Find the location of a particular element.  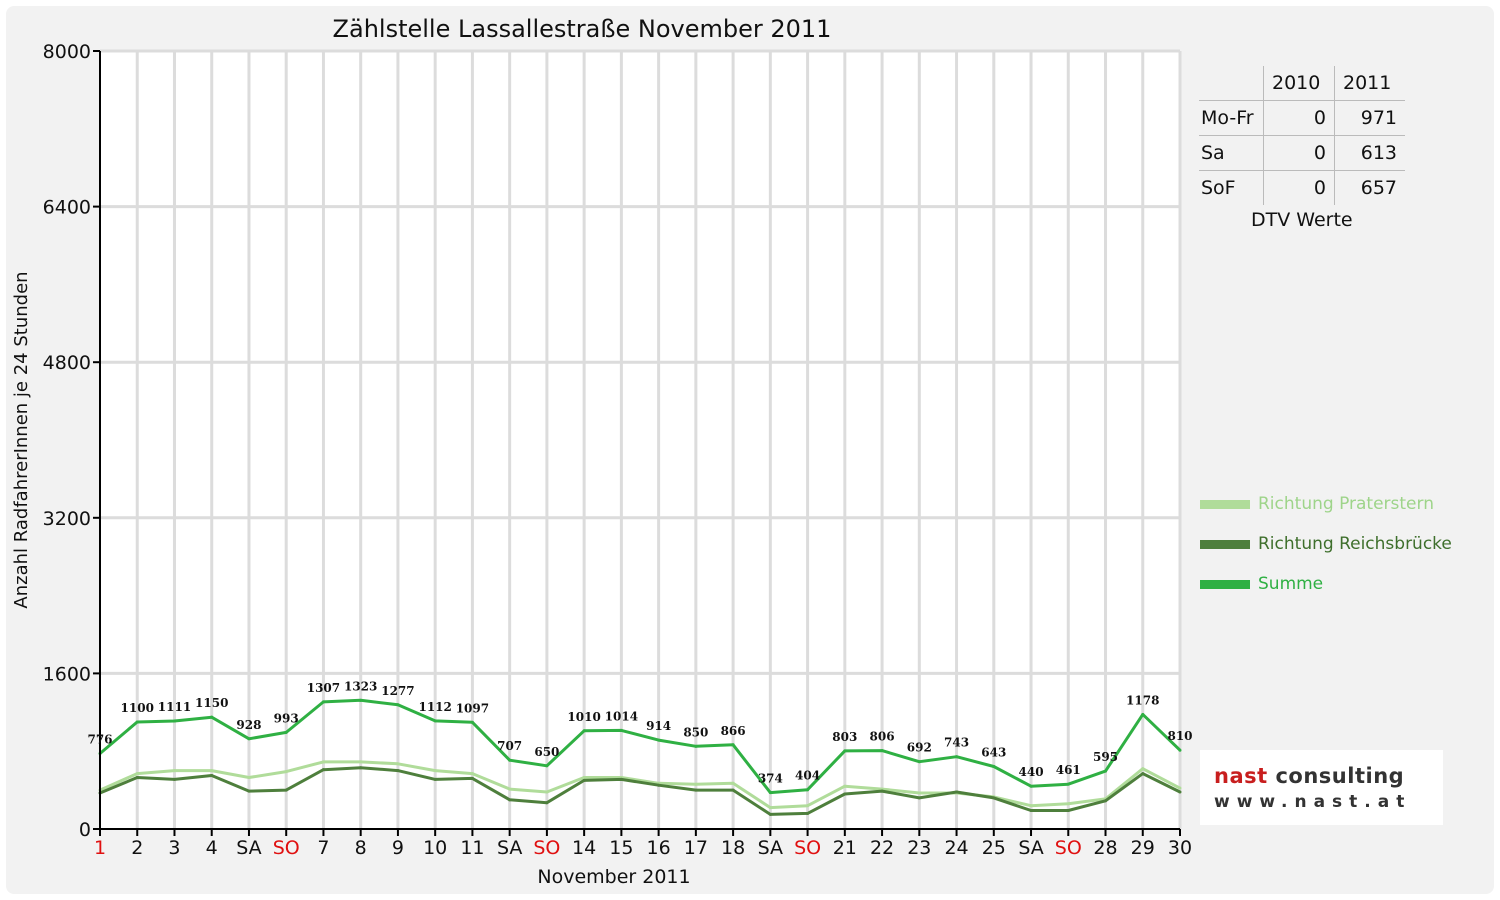

legend-item-summe: Summe is located at coordinates (1326, 584).